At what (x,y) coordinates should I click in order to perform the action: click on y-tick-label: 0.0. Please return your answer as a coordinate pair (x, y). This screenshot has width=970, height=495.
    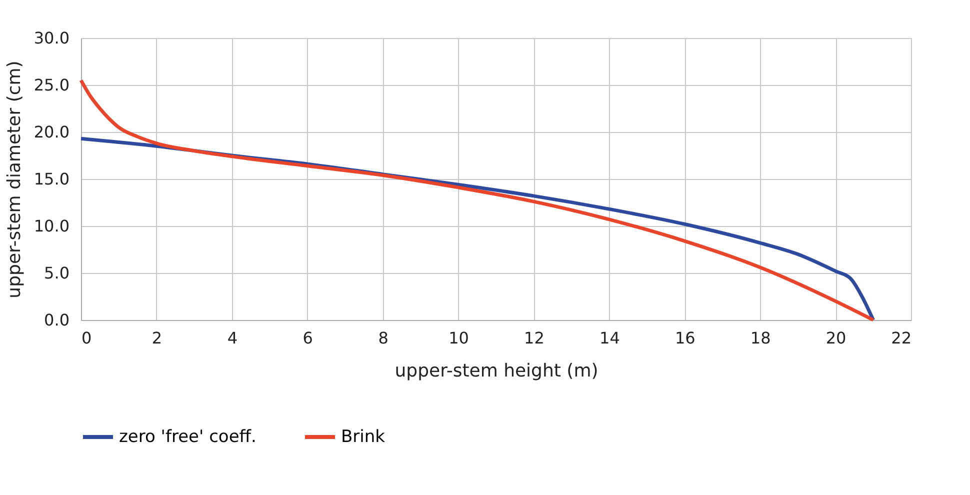
    Looking at the image, I should click on (57, 320).